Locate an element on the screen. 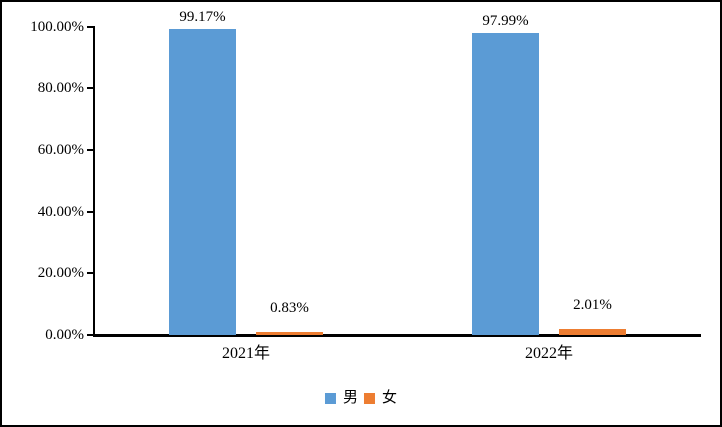 The width and height of the screenshot is (722, 427). y-axis-line is located at coordinates (94, 181).